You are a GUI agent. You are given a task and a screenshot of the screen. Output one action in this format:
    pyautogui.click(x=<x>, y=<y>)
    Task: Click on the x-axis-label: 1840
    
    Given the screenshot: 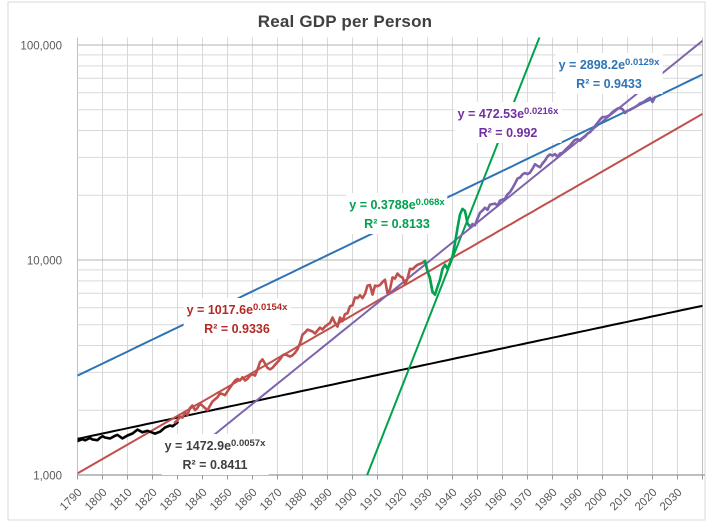 What is the action you would take?
    pyautogui.click(x=196, y=500)
    